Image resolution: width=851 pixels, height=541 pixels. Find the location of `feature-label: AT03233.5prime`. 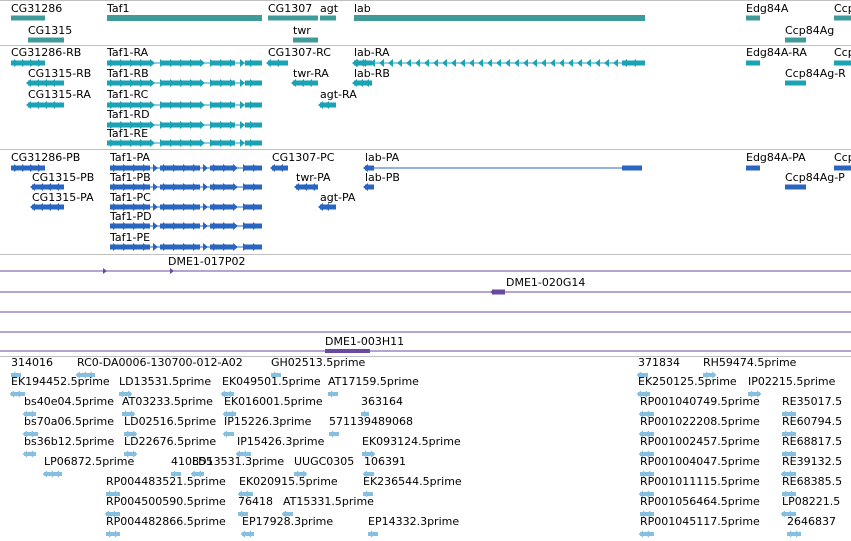

feature-label: AT03233.5prime is located at coordinates (167, 401).